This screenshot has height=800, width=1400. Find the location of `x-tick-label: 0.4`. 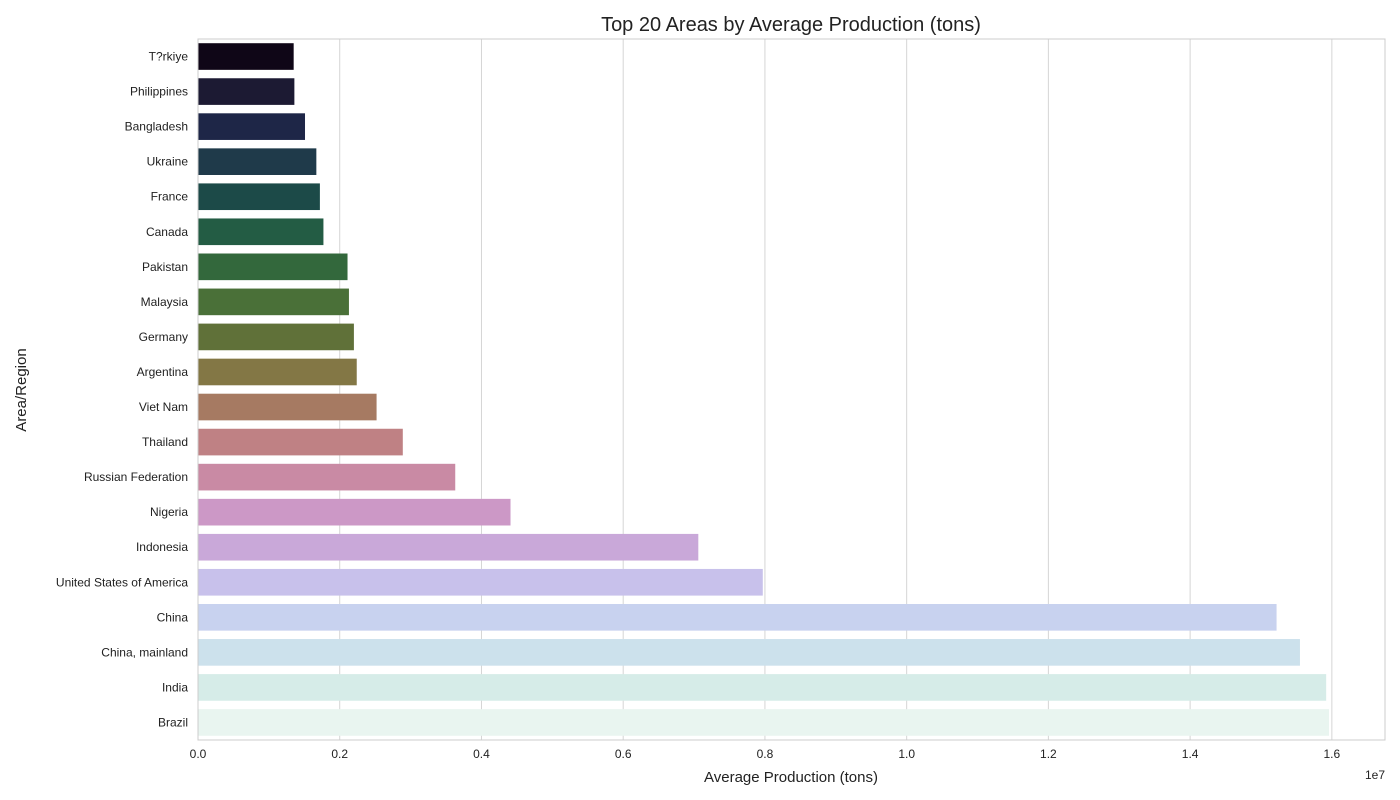

x-tick-label: 0.4 is located at coordinates (481, 754).